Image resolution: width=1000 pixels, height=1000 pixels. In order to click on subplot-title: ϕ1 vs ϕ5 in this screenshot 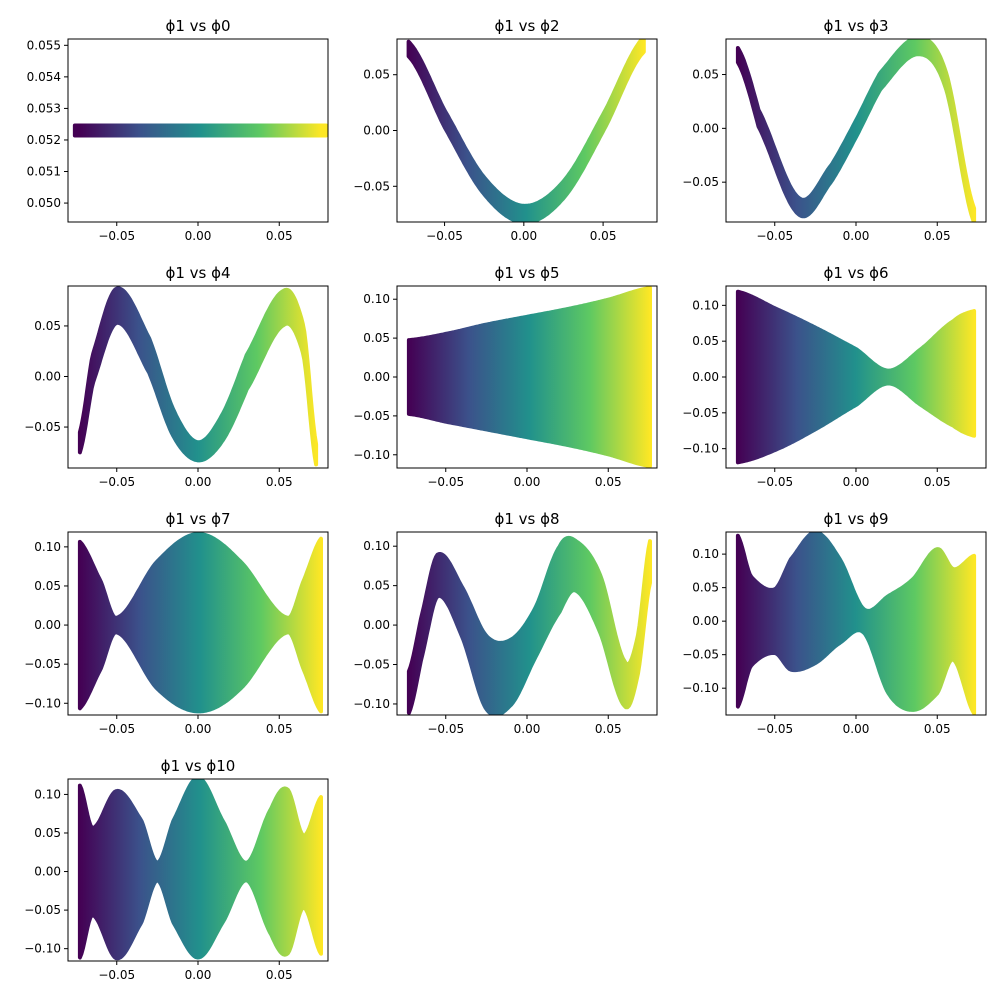, I will do `click(526, 273)`.